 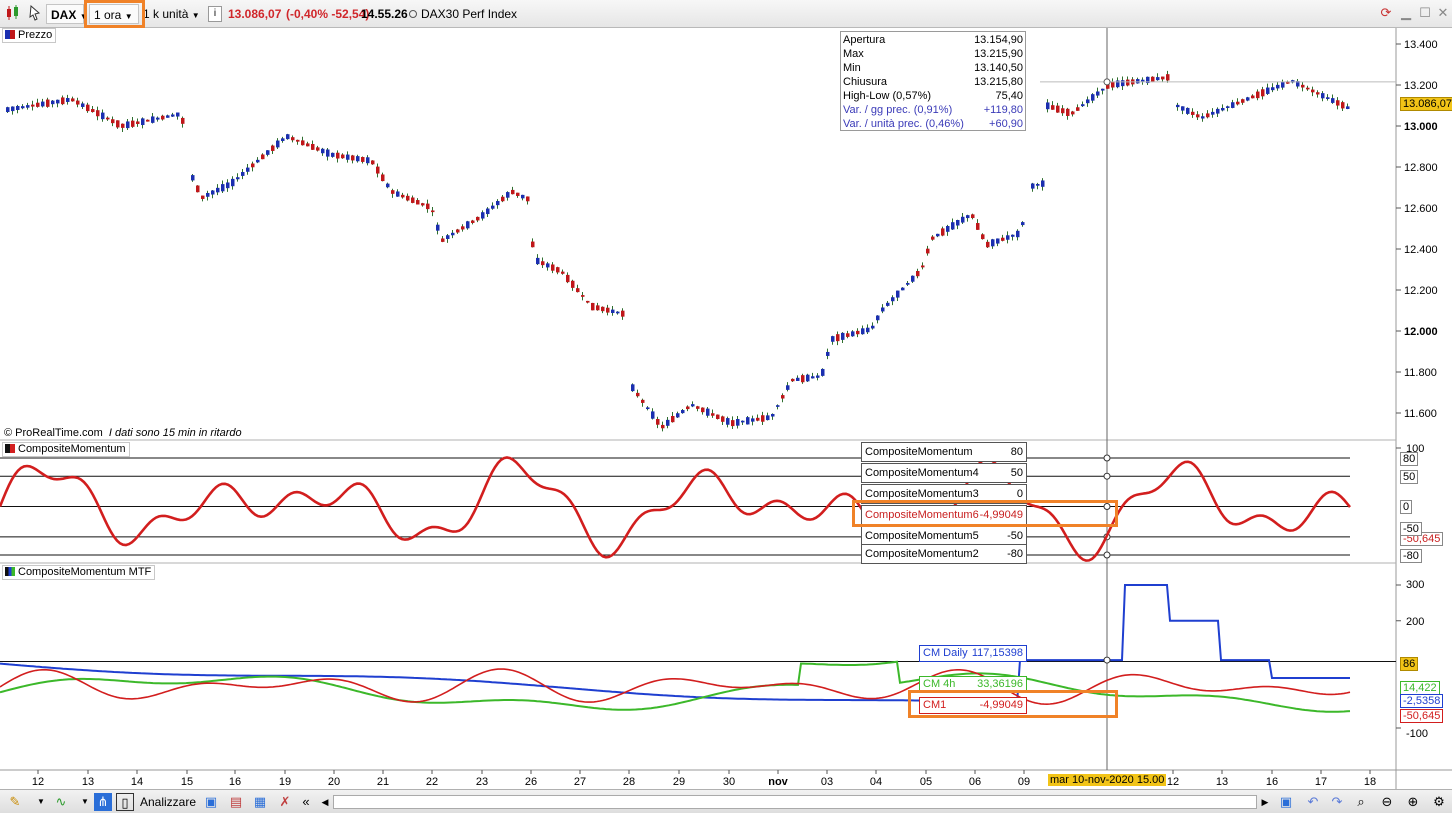 I want to click on screenshot-icon: ▣, so click(x=1286, y=801).